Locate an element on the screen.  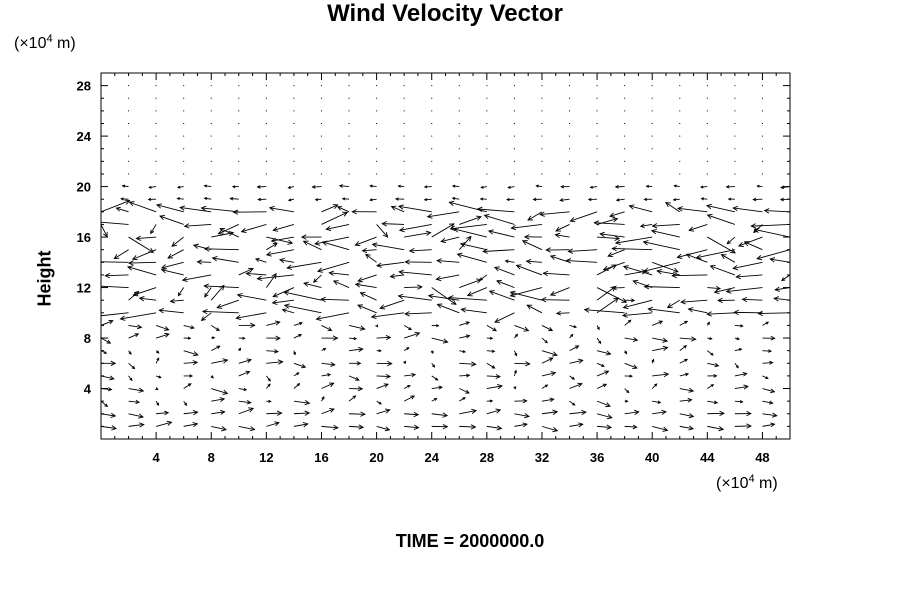
x-tick-label: 20 is located at coordinates (376, 457).